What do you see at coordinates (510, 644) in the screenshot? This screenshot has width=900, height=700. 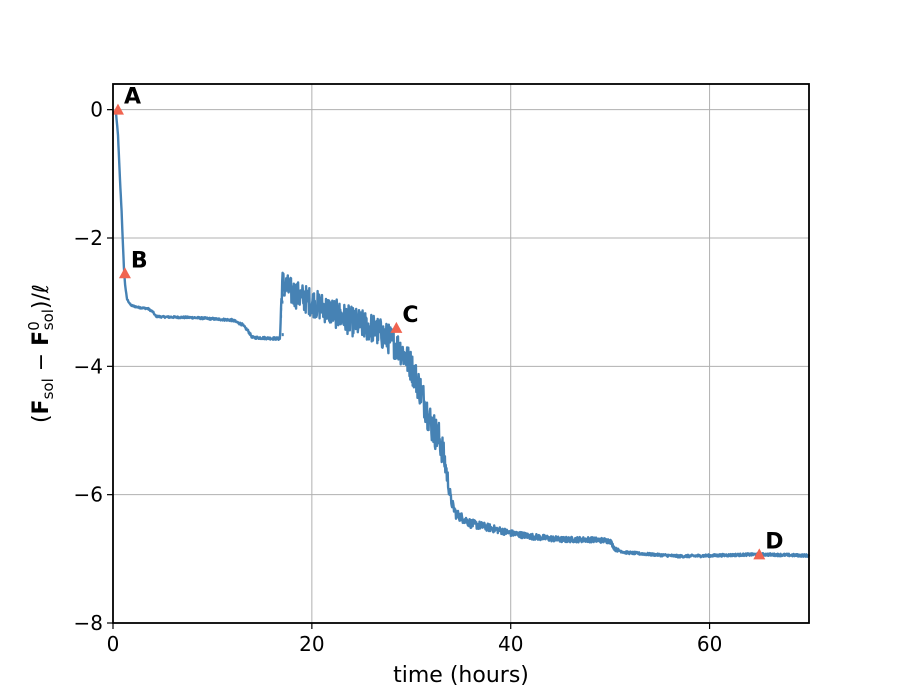 I see `x-tick-label: 40` at bounding box center [510, 644].